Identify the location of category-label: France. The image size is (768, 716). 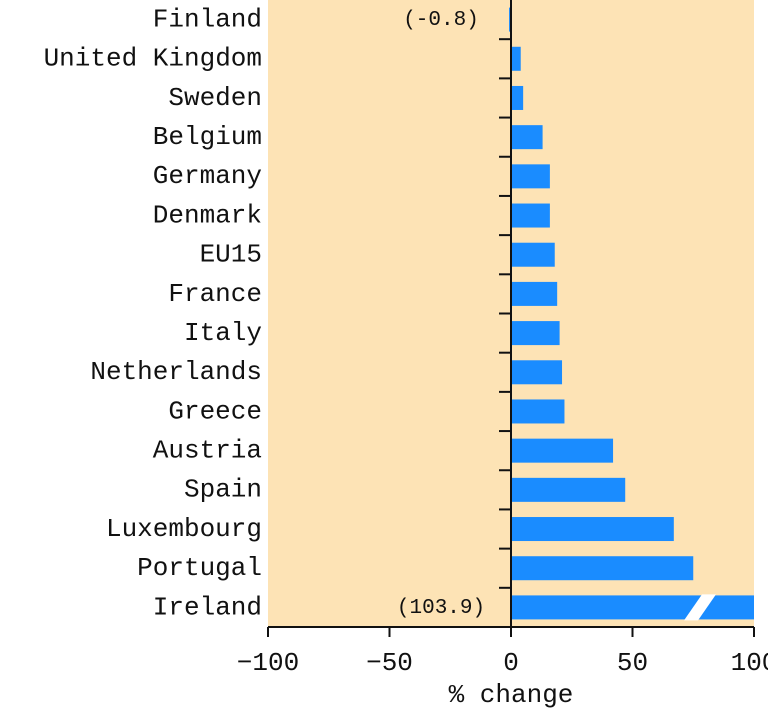
(215, 294).